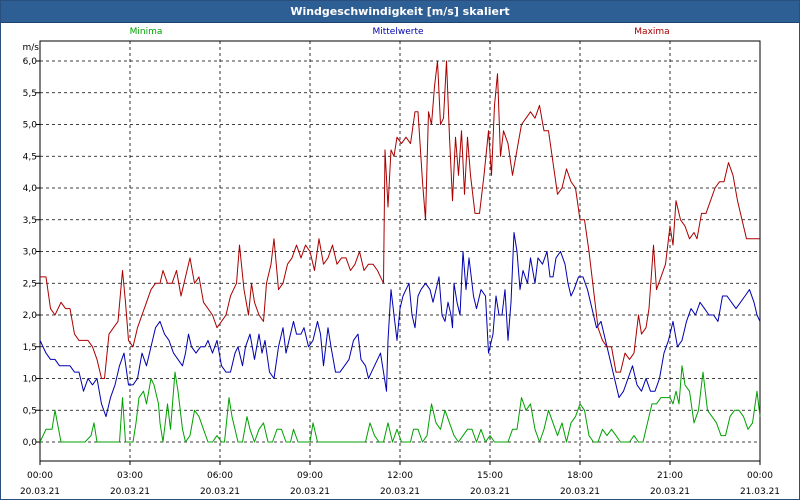 The height and width of the screenshot is (500, 800). I want to click on x-tick-label-time: 15:00, so click(490, 476).